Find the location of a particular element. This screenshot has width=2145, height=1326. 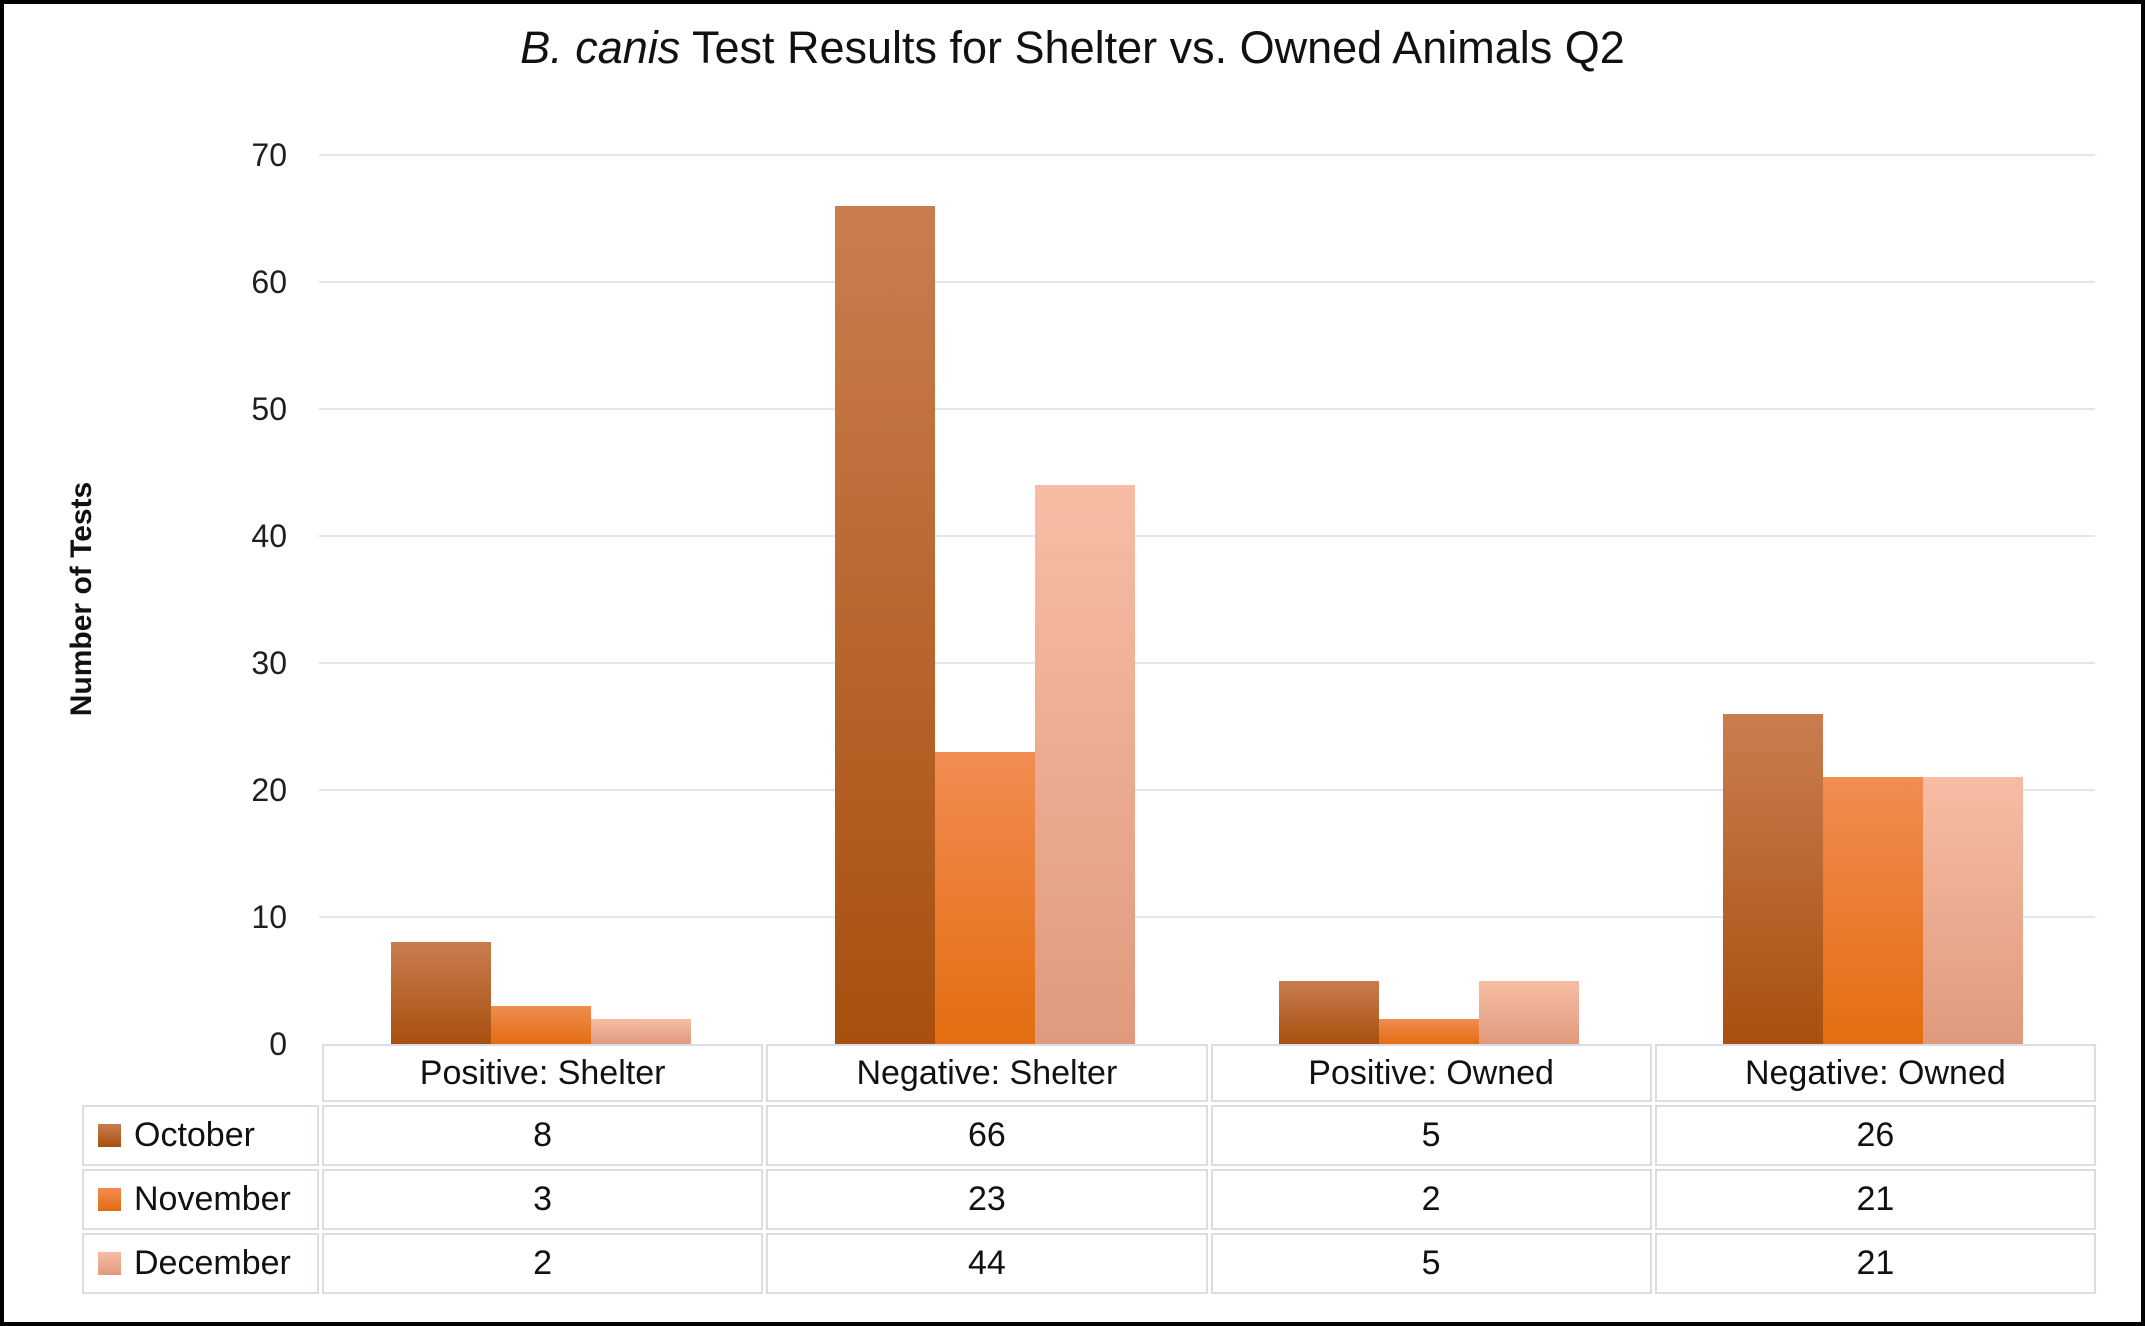

value-cell-november-2: 23 is located at coordinates (987, 1199).